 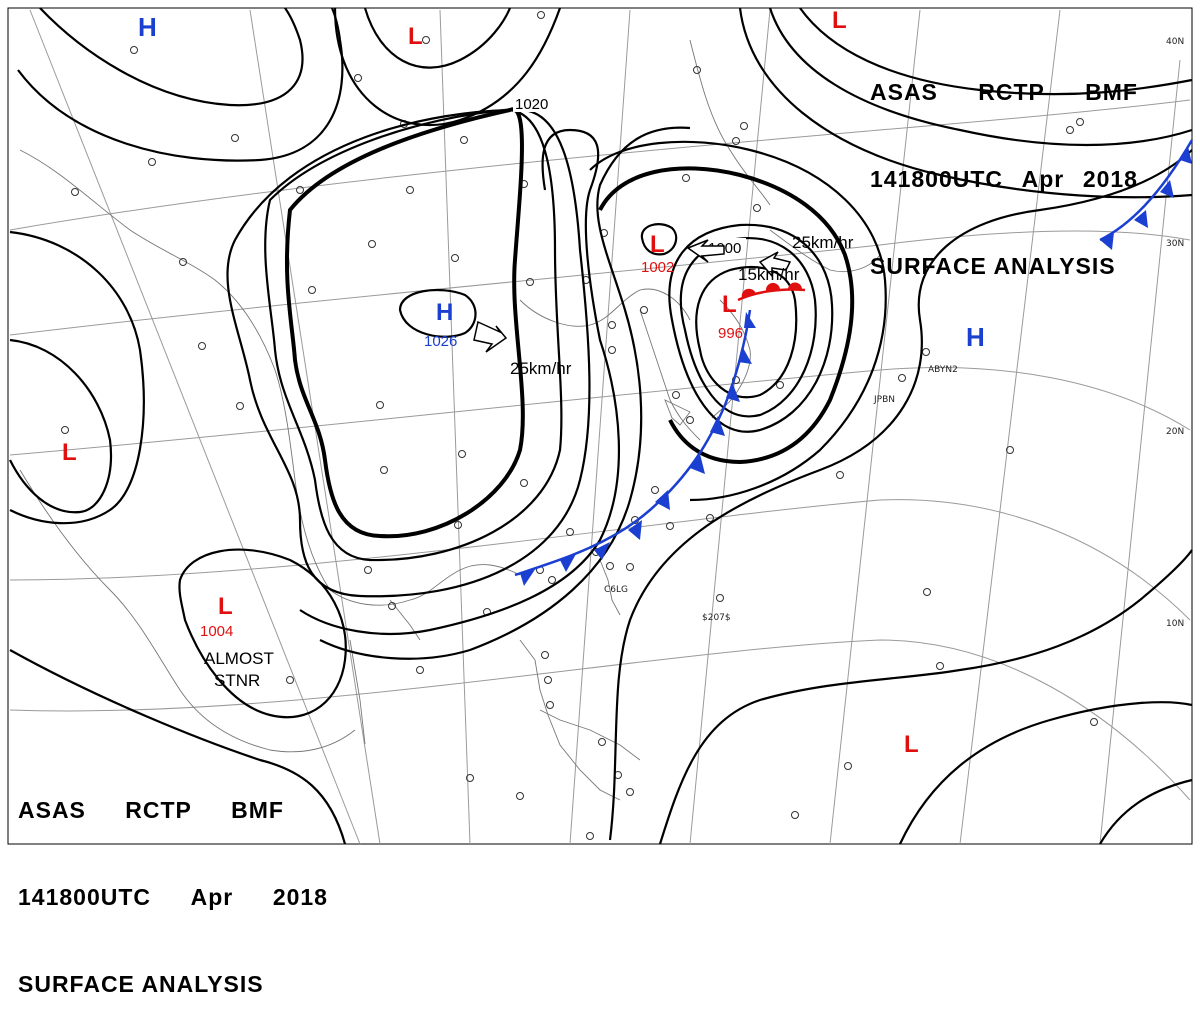 What do you see at coordinates (1175, 432) in the screenshot?
I see `lat-label-20n: 20N` at bounding box center [1175, 432].